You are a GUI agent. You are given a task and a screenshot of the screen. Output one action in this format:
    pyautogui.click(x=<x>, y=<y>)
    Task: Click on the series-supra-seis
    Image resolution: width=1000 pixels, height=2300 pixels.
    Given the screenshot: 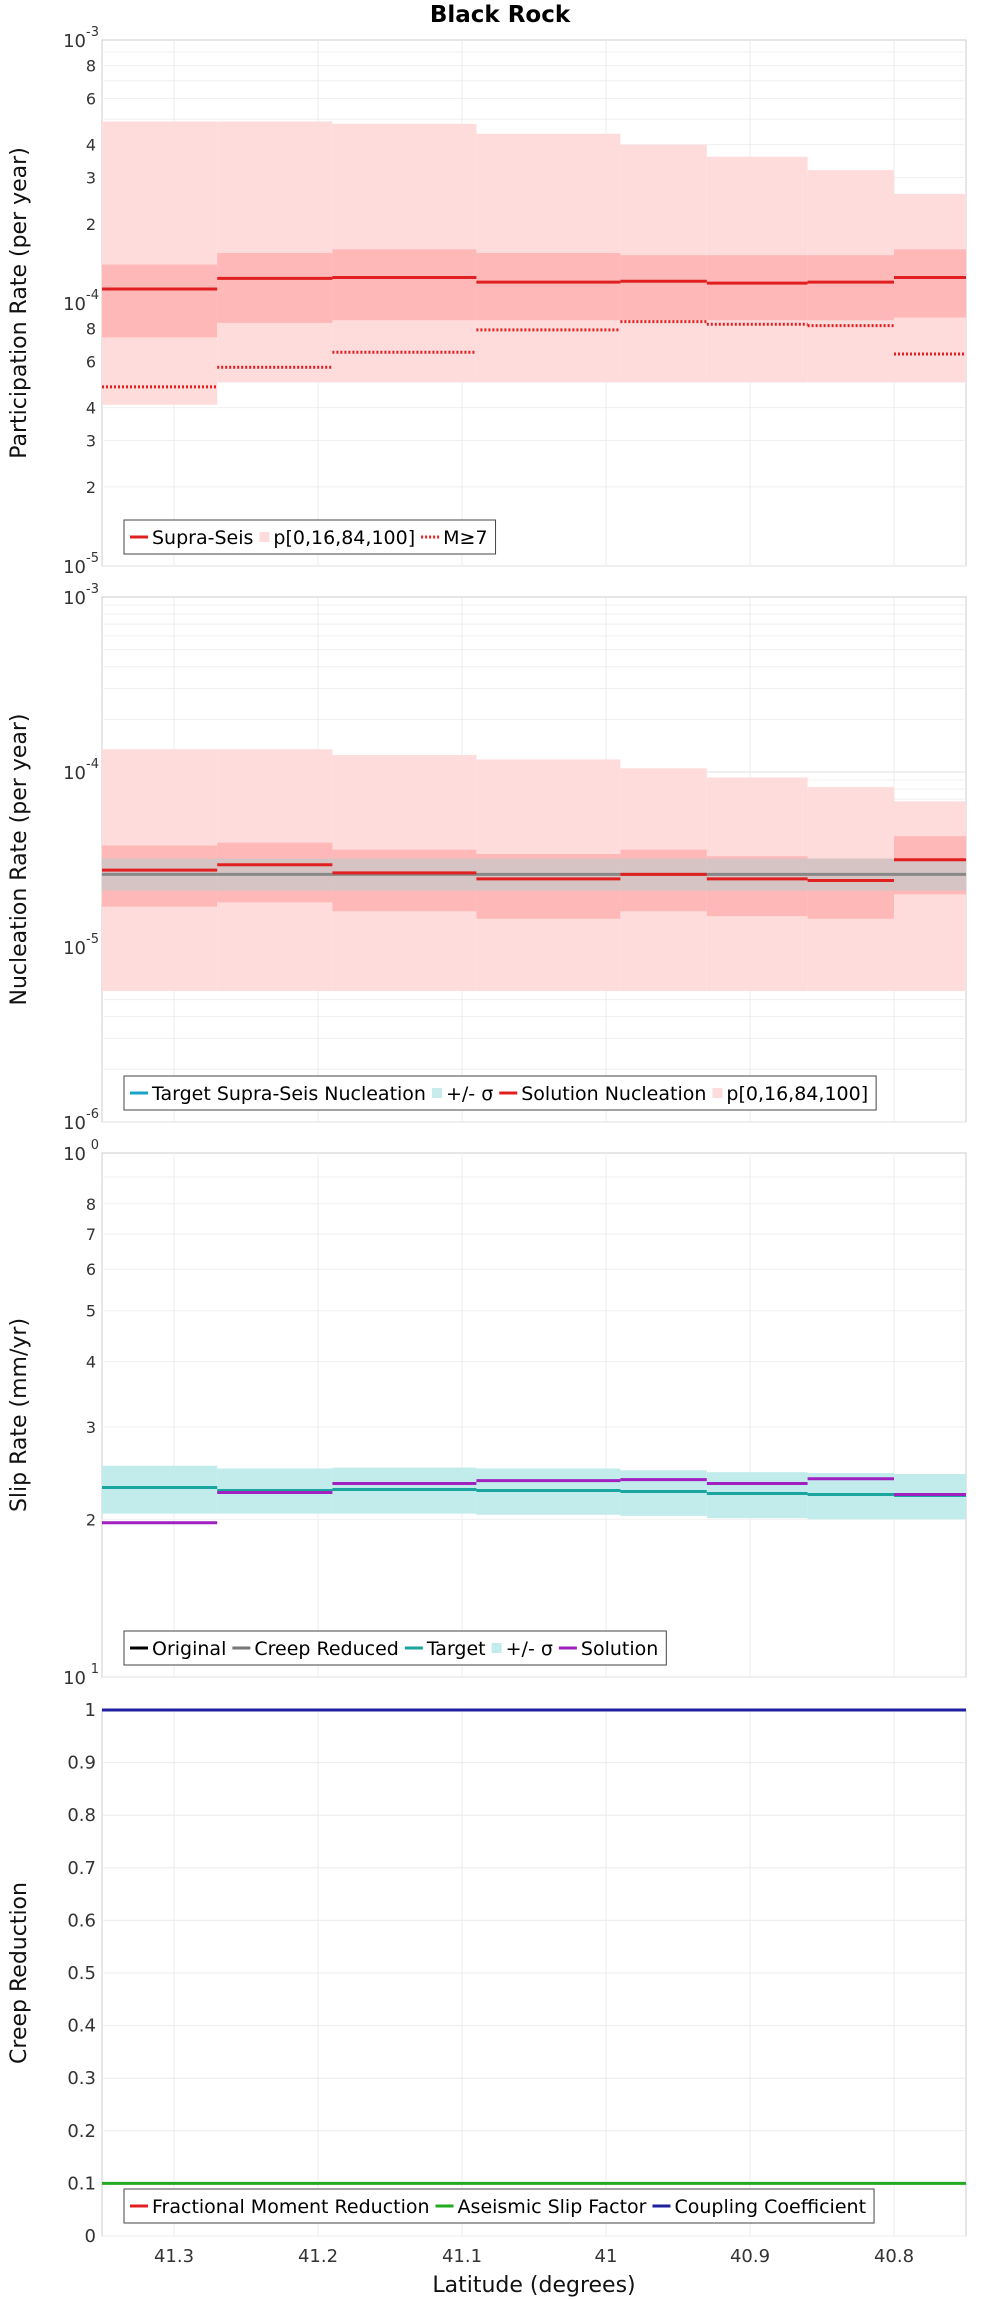 What is the action you would take?
    pyautogui.click(x=534, y=283)
    